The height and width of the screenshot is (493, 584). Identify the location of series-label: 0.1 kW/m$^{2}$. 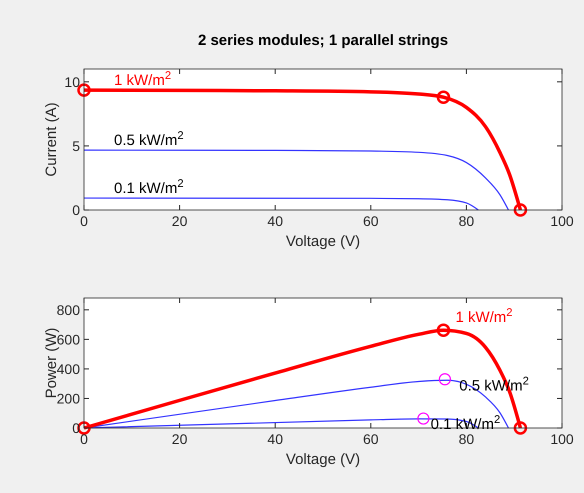
(149, 188).